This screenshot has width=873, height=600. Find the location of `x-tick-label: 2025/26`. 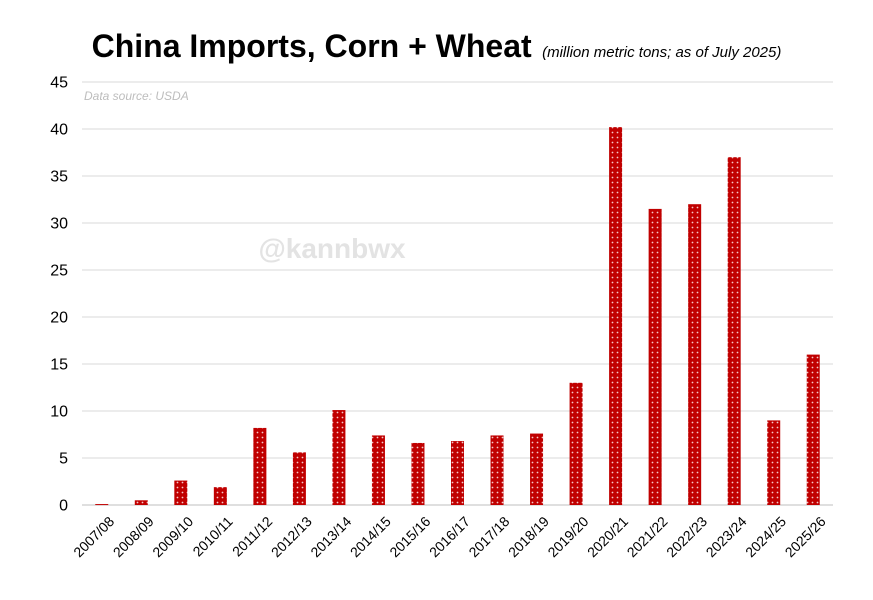

x-tick-label: 2025/26 is located at coordinates (805, 536).